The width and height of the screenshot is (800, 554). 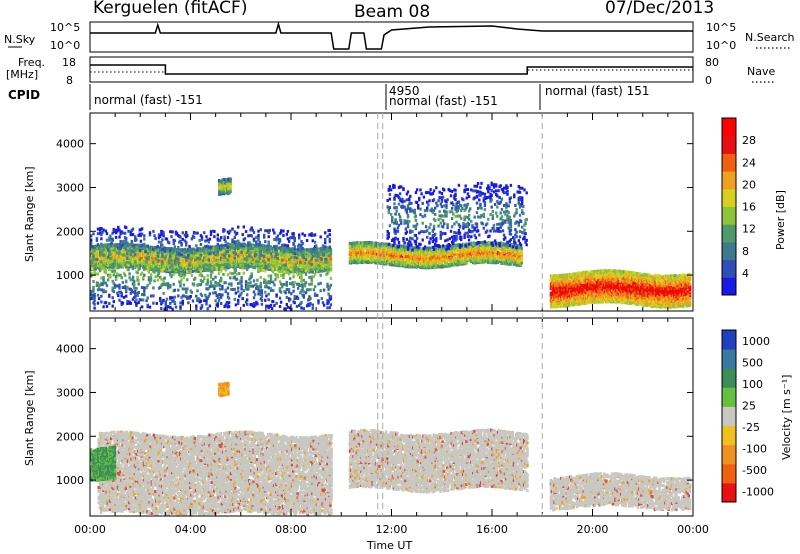 I want to click on frequency-panel: Freq. [MHz] 18 8 80 0 Nave, so click(x=391, y=71).